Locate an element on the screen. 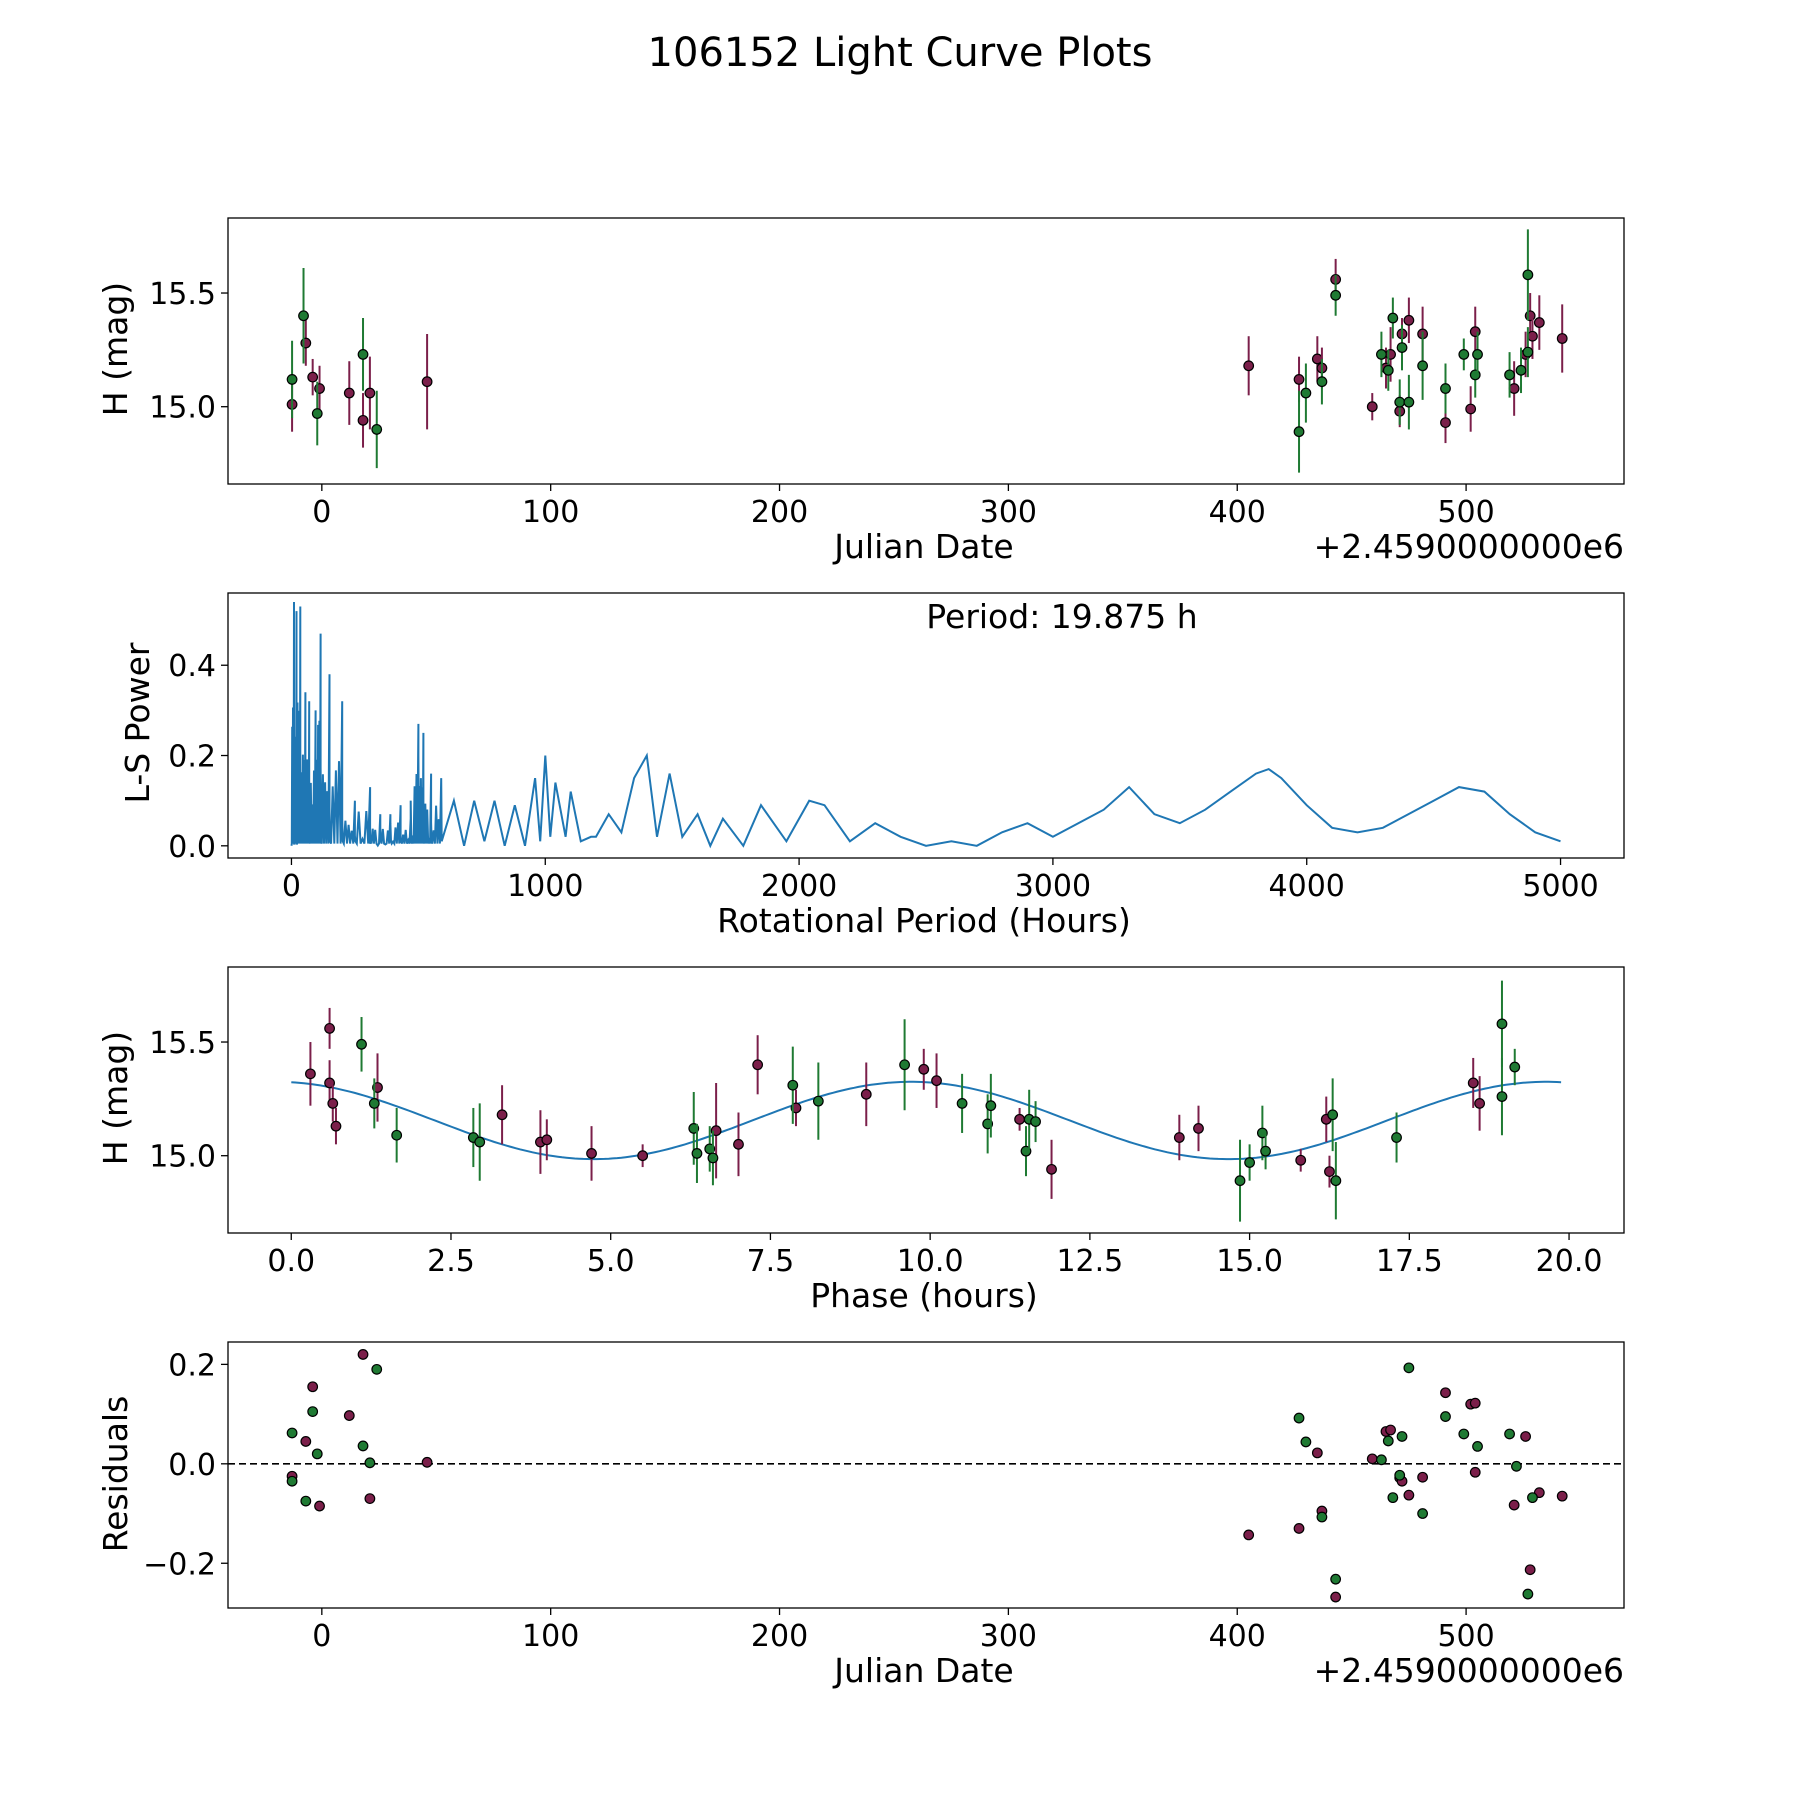 This screenshot has width=1800, height=1800. residuals-ytick-label: 0.0 is located at coordinates (192, 1465).